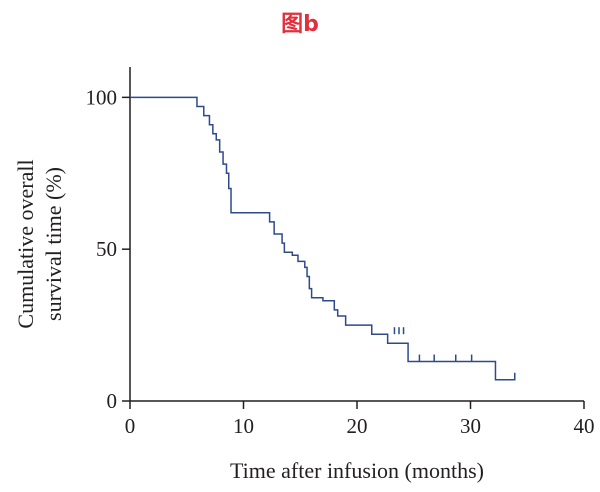  I want to click on x-ticks: 0 10 20 30 40, so click(360, 419).